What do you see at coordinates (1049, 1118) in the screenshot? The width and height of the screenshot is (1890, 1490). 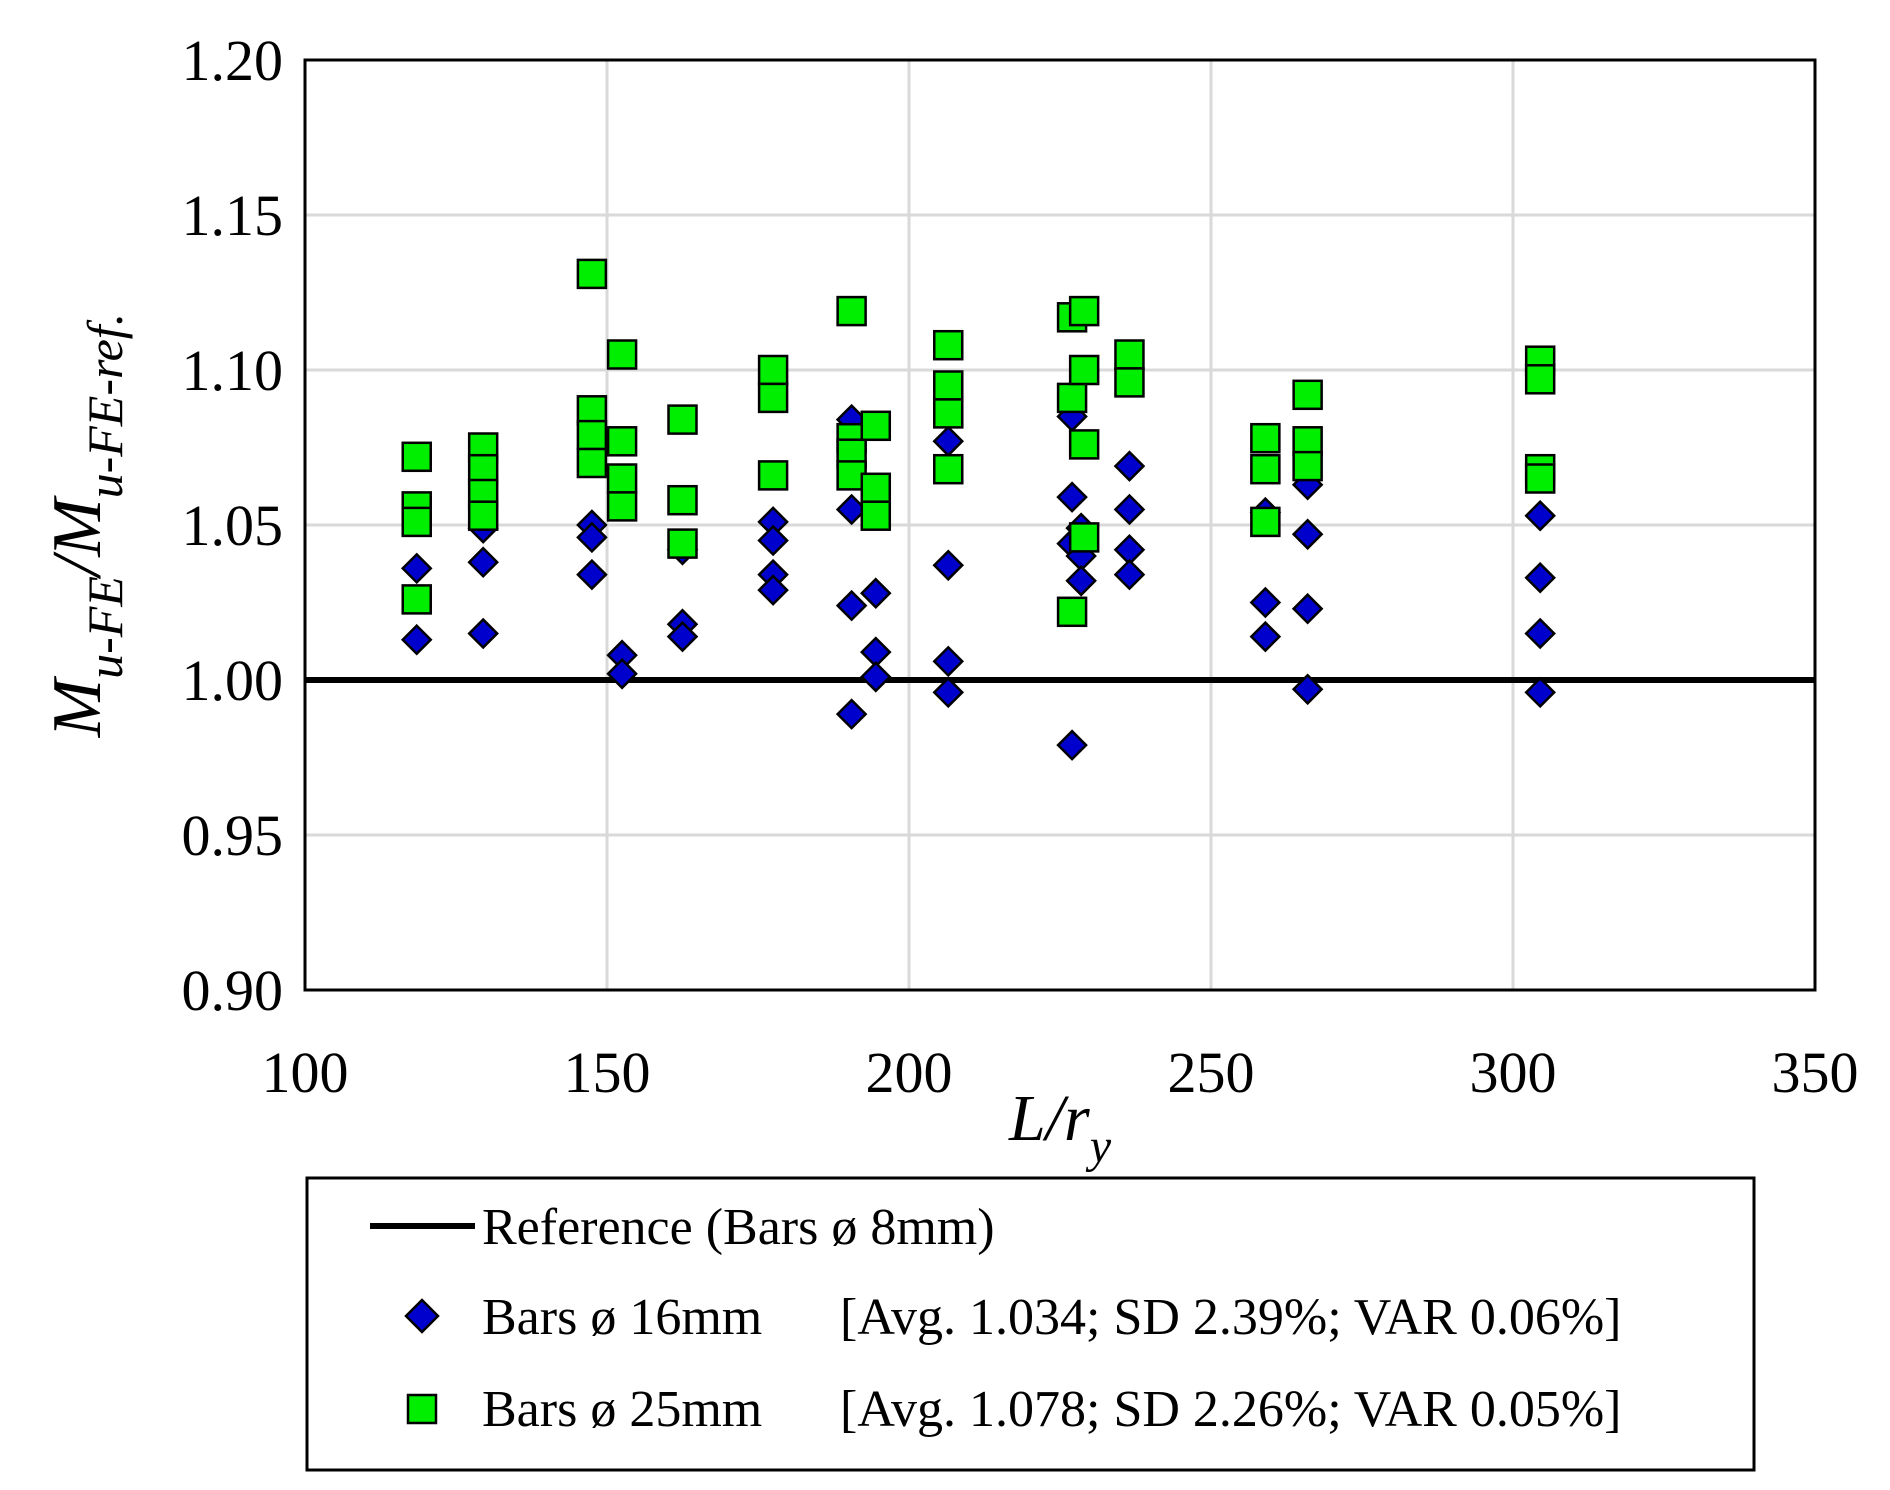 I see `x-axis-title-main: L/r` at bounding box center [1049, 1118].